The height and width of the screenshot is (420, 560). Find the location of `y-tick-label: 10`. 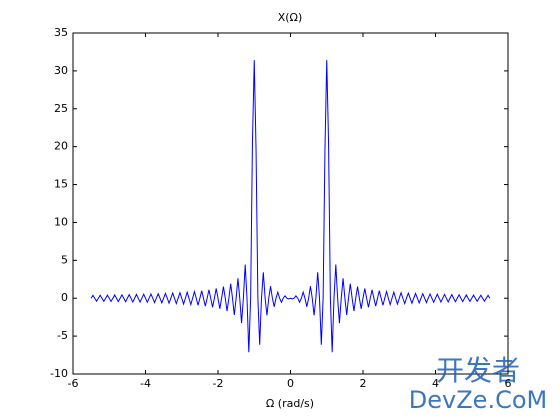

y-tick-label: 10 is located at coordinates (61, 221).